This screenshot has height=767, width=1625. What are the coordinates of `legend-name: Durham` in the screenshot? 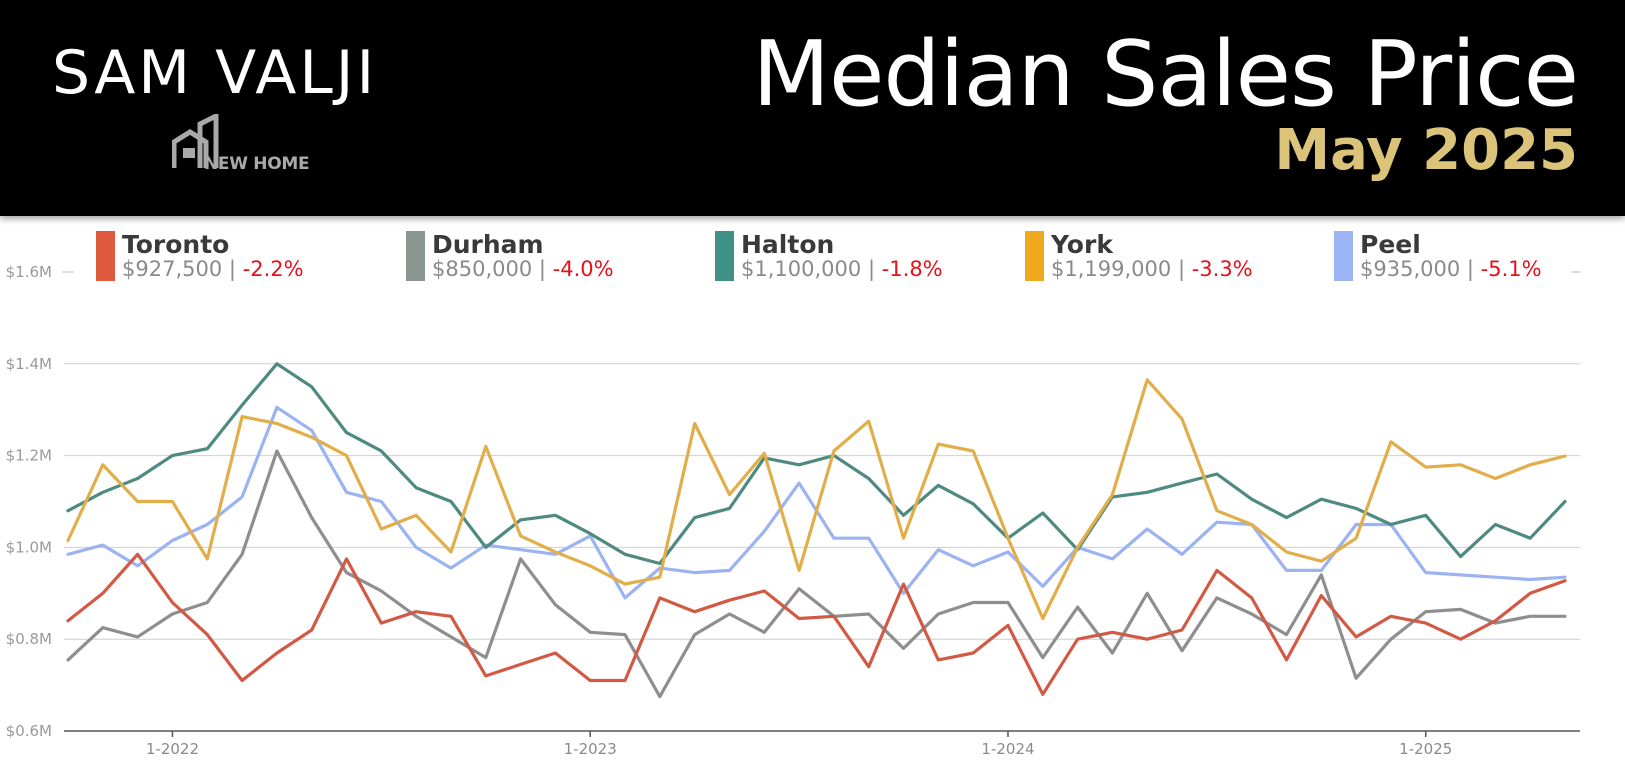 It's located at (488, 244).